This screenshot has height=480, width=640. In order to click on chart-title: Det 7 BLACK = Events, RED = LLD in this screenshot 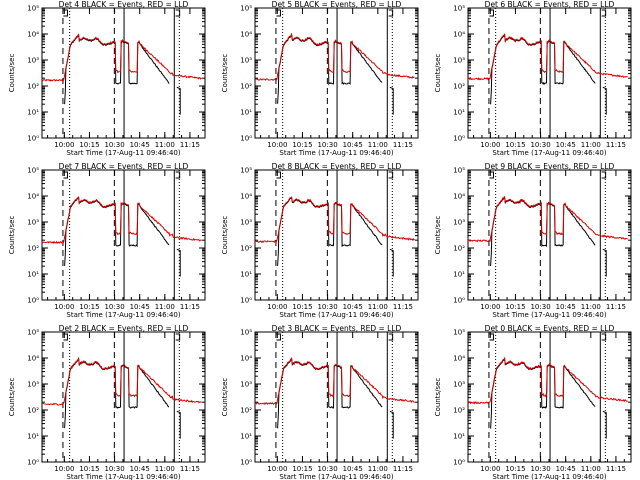, I will do `click(124, 166)`.